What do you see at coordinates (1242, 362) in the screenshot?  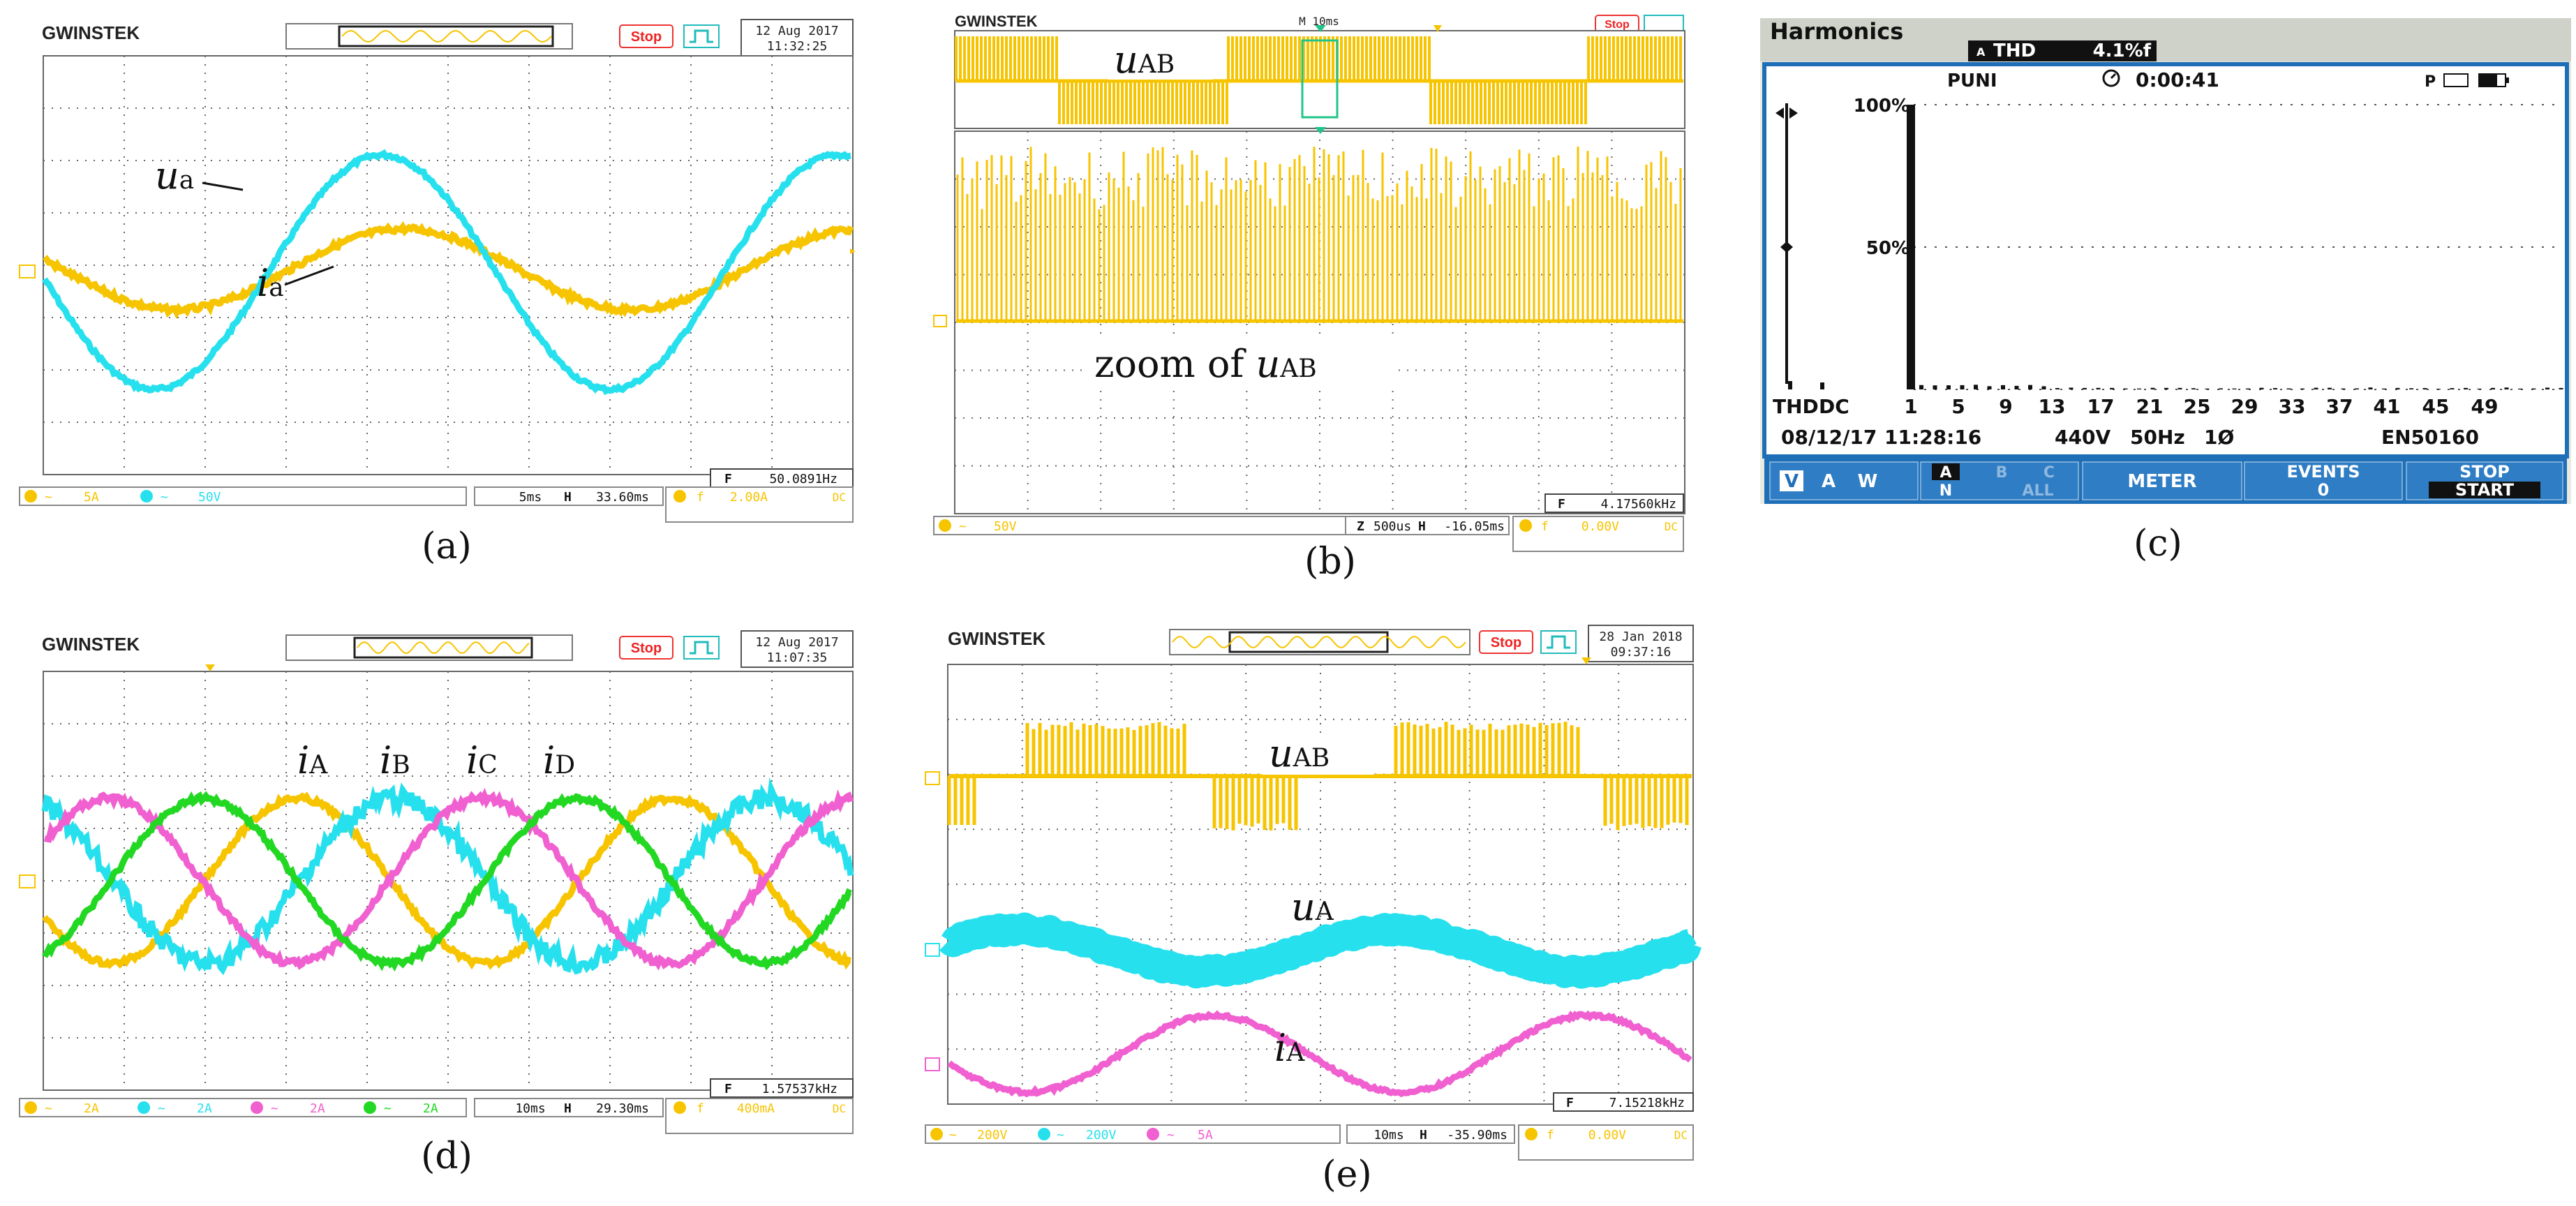 I see `label-bg-zoom-b` at bounding box center [1242, 362].